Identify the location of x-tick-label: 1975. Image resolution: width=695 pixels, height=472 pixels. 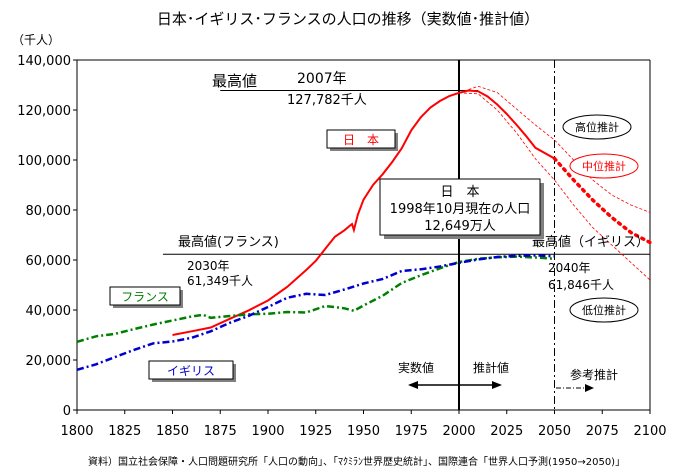
(411, 431).